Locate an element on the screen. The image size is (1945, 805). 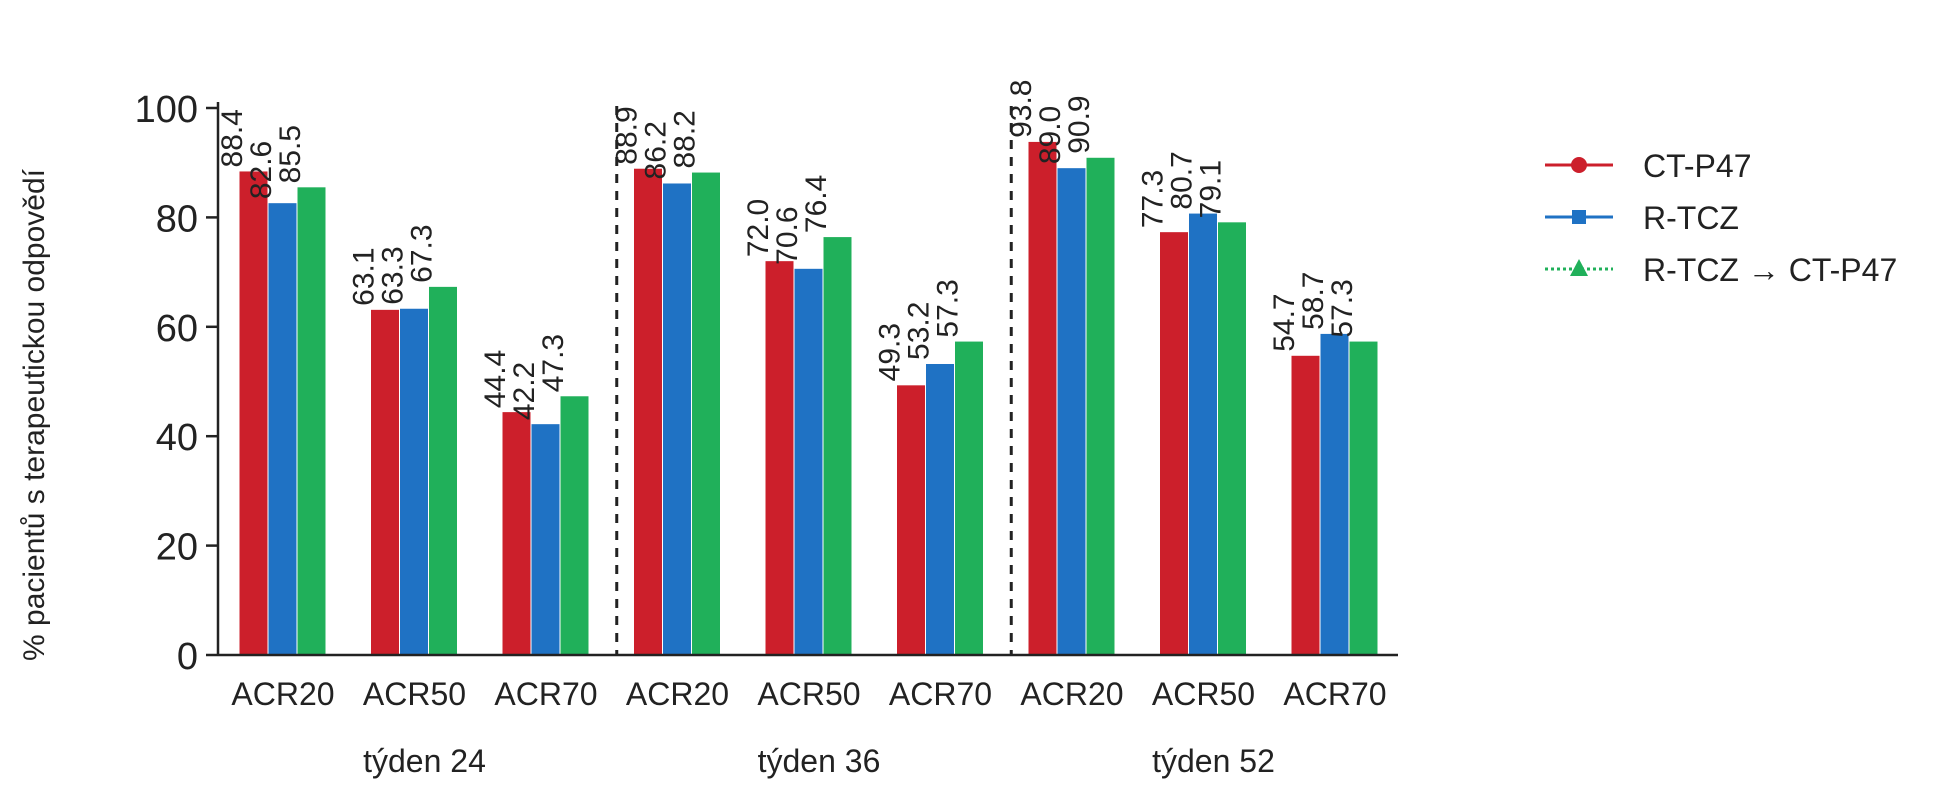
y-tick-label: 60 is located at coordinates (177, 329).